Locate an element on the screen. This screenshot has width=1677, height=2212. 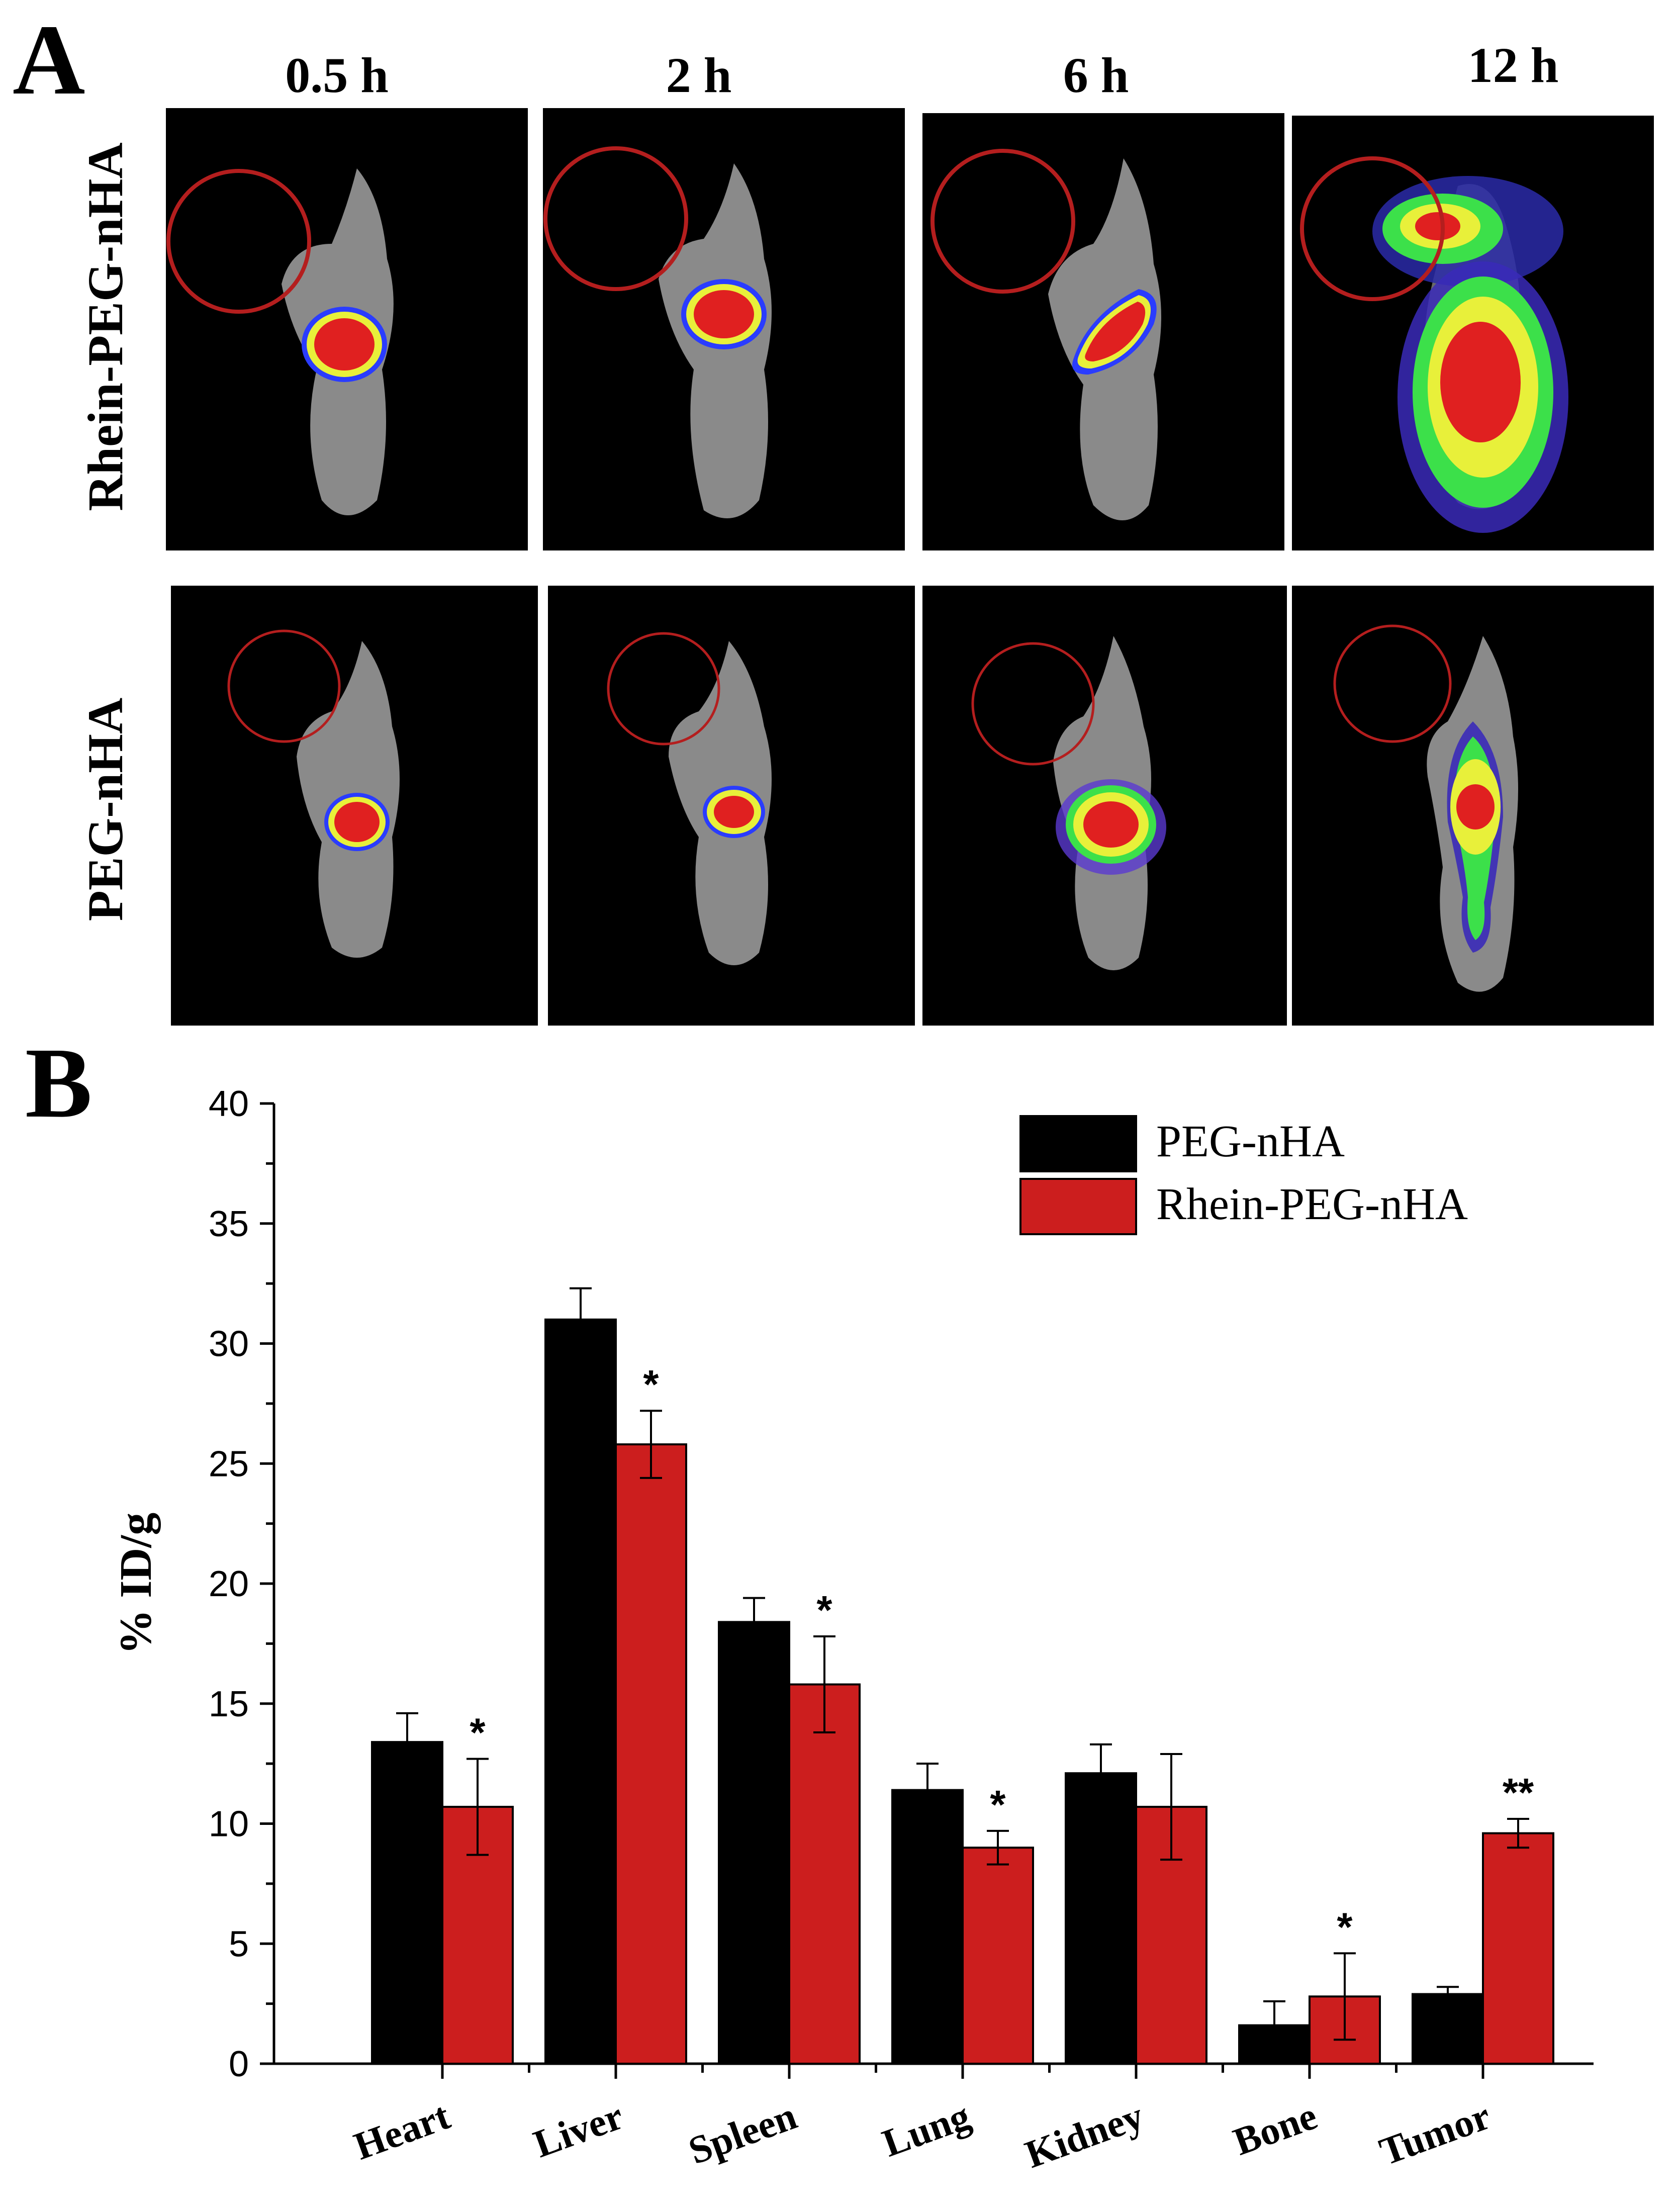
x-tick-label: Tumor is located at coordinates (1435, 2133).